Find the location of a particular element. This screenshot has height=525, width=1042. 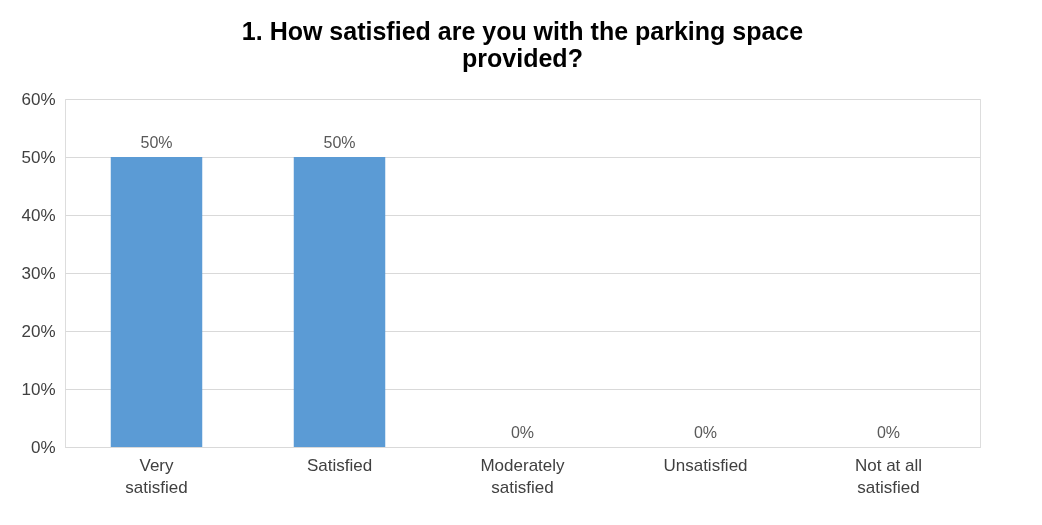

x-tick-label: Moderately satisfied is located at coordinates (523, 476).